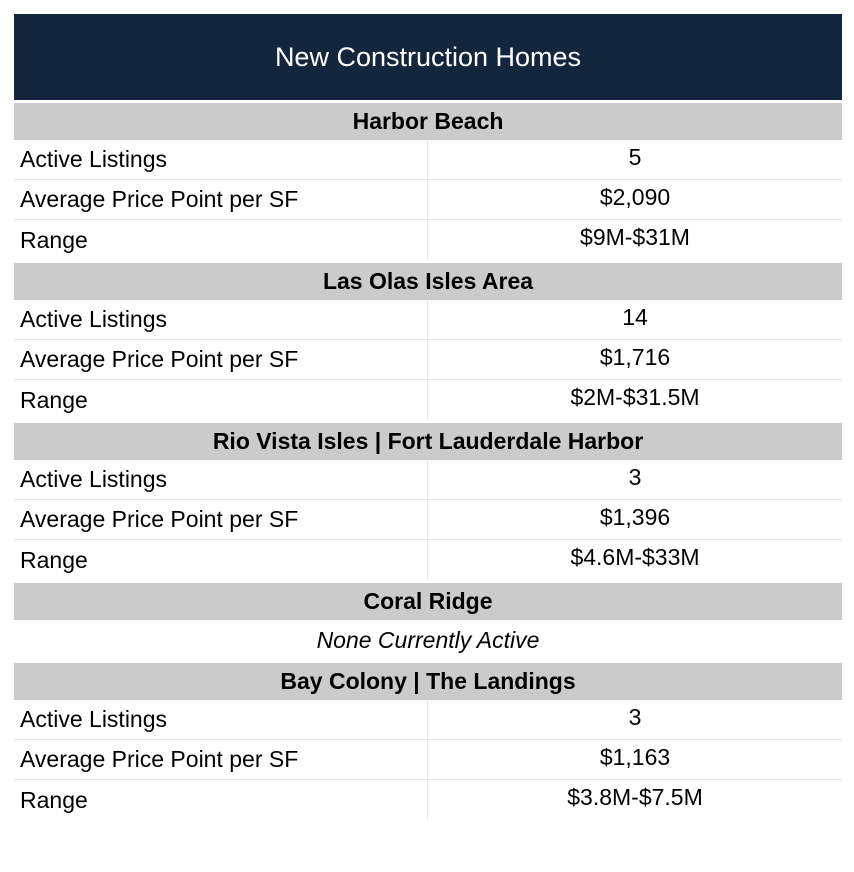  What do you see at coordinates (428, 600) in the screenshot?
I see `section-header: Coral Ridge` at bounding box center [428, 600].